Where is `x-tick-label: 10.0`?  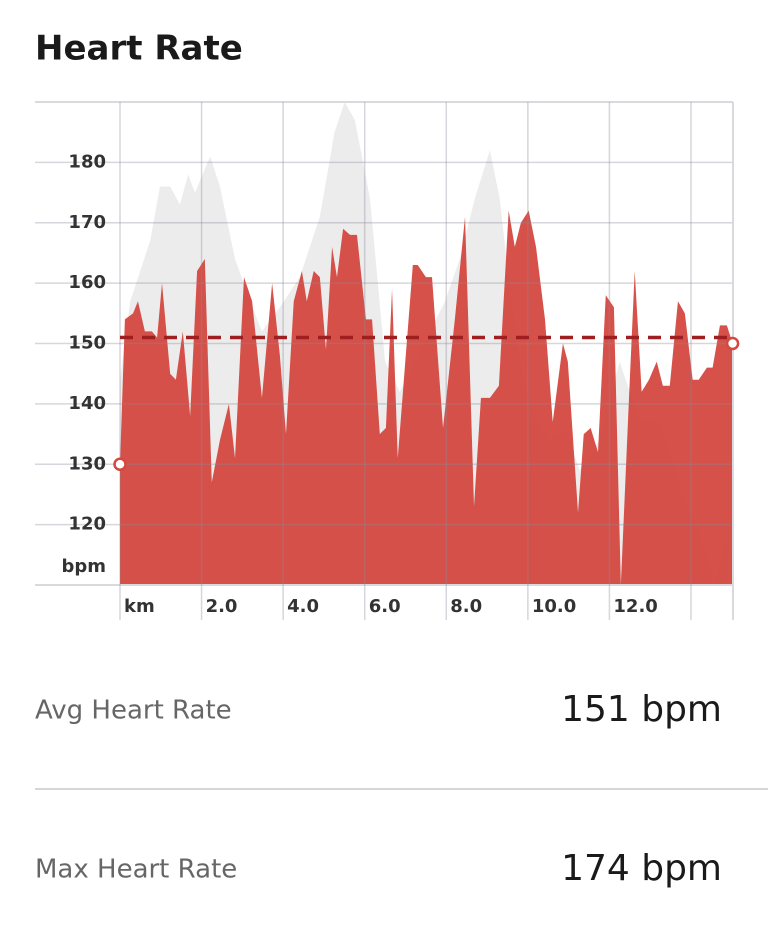
x-tick-label: 10.0 is located at coordinates (554, 606).